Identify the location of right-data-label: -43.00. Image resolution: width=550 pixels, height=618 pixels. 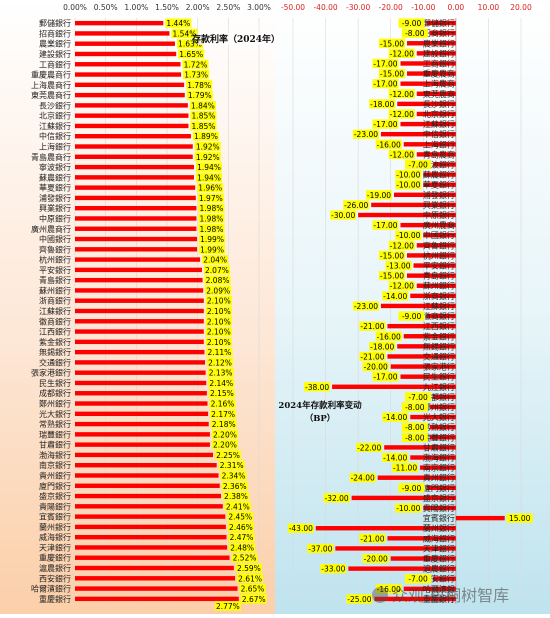
(301, 528).